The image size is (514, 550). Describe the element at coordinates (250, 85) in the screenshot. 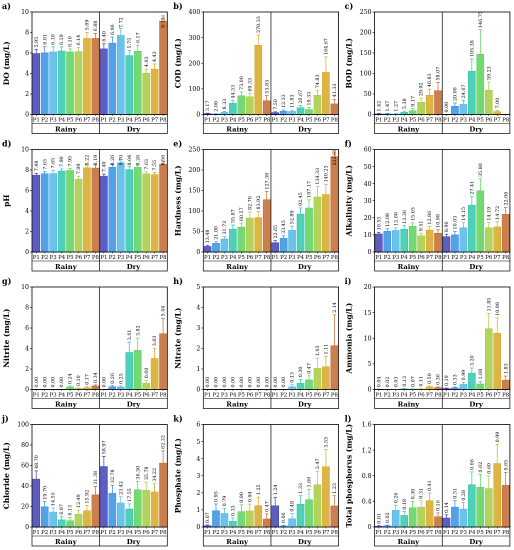

I see `data-label: 69.33` at that location.